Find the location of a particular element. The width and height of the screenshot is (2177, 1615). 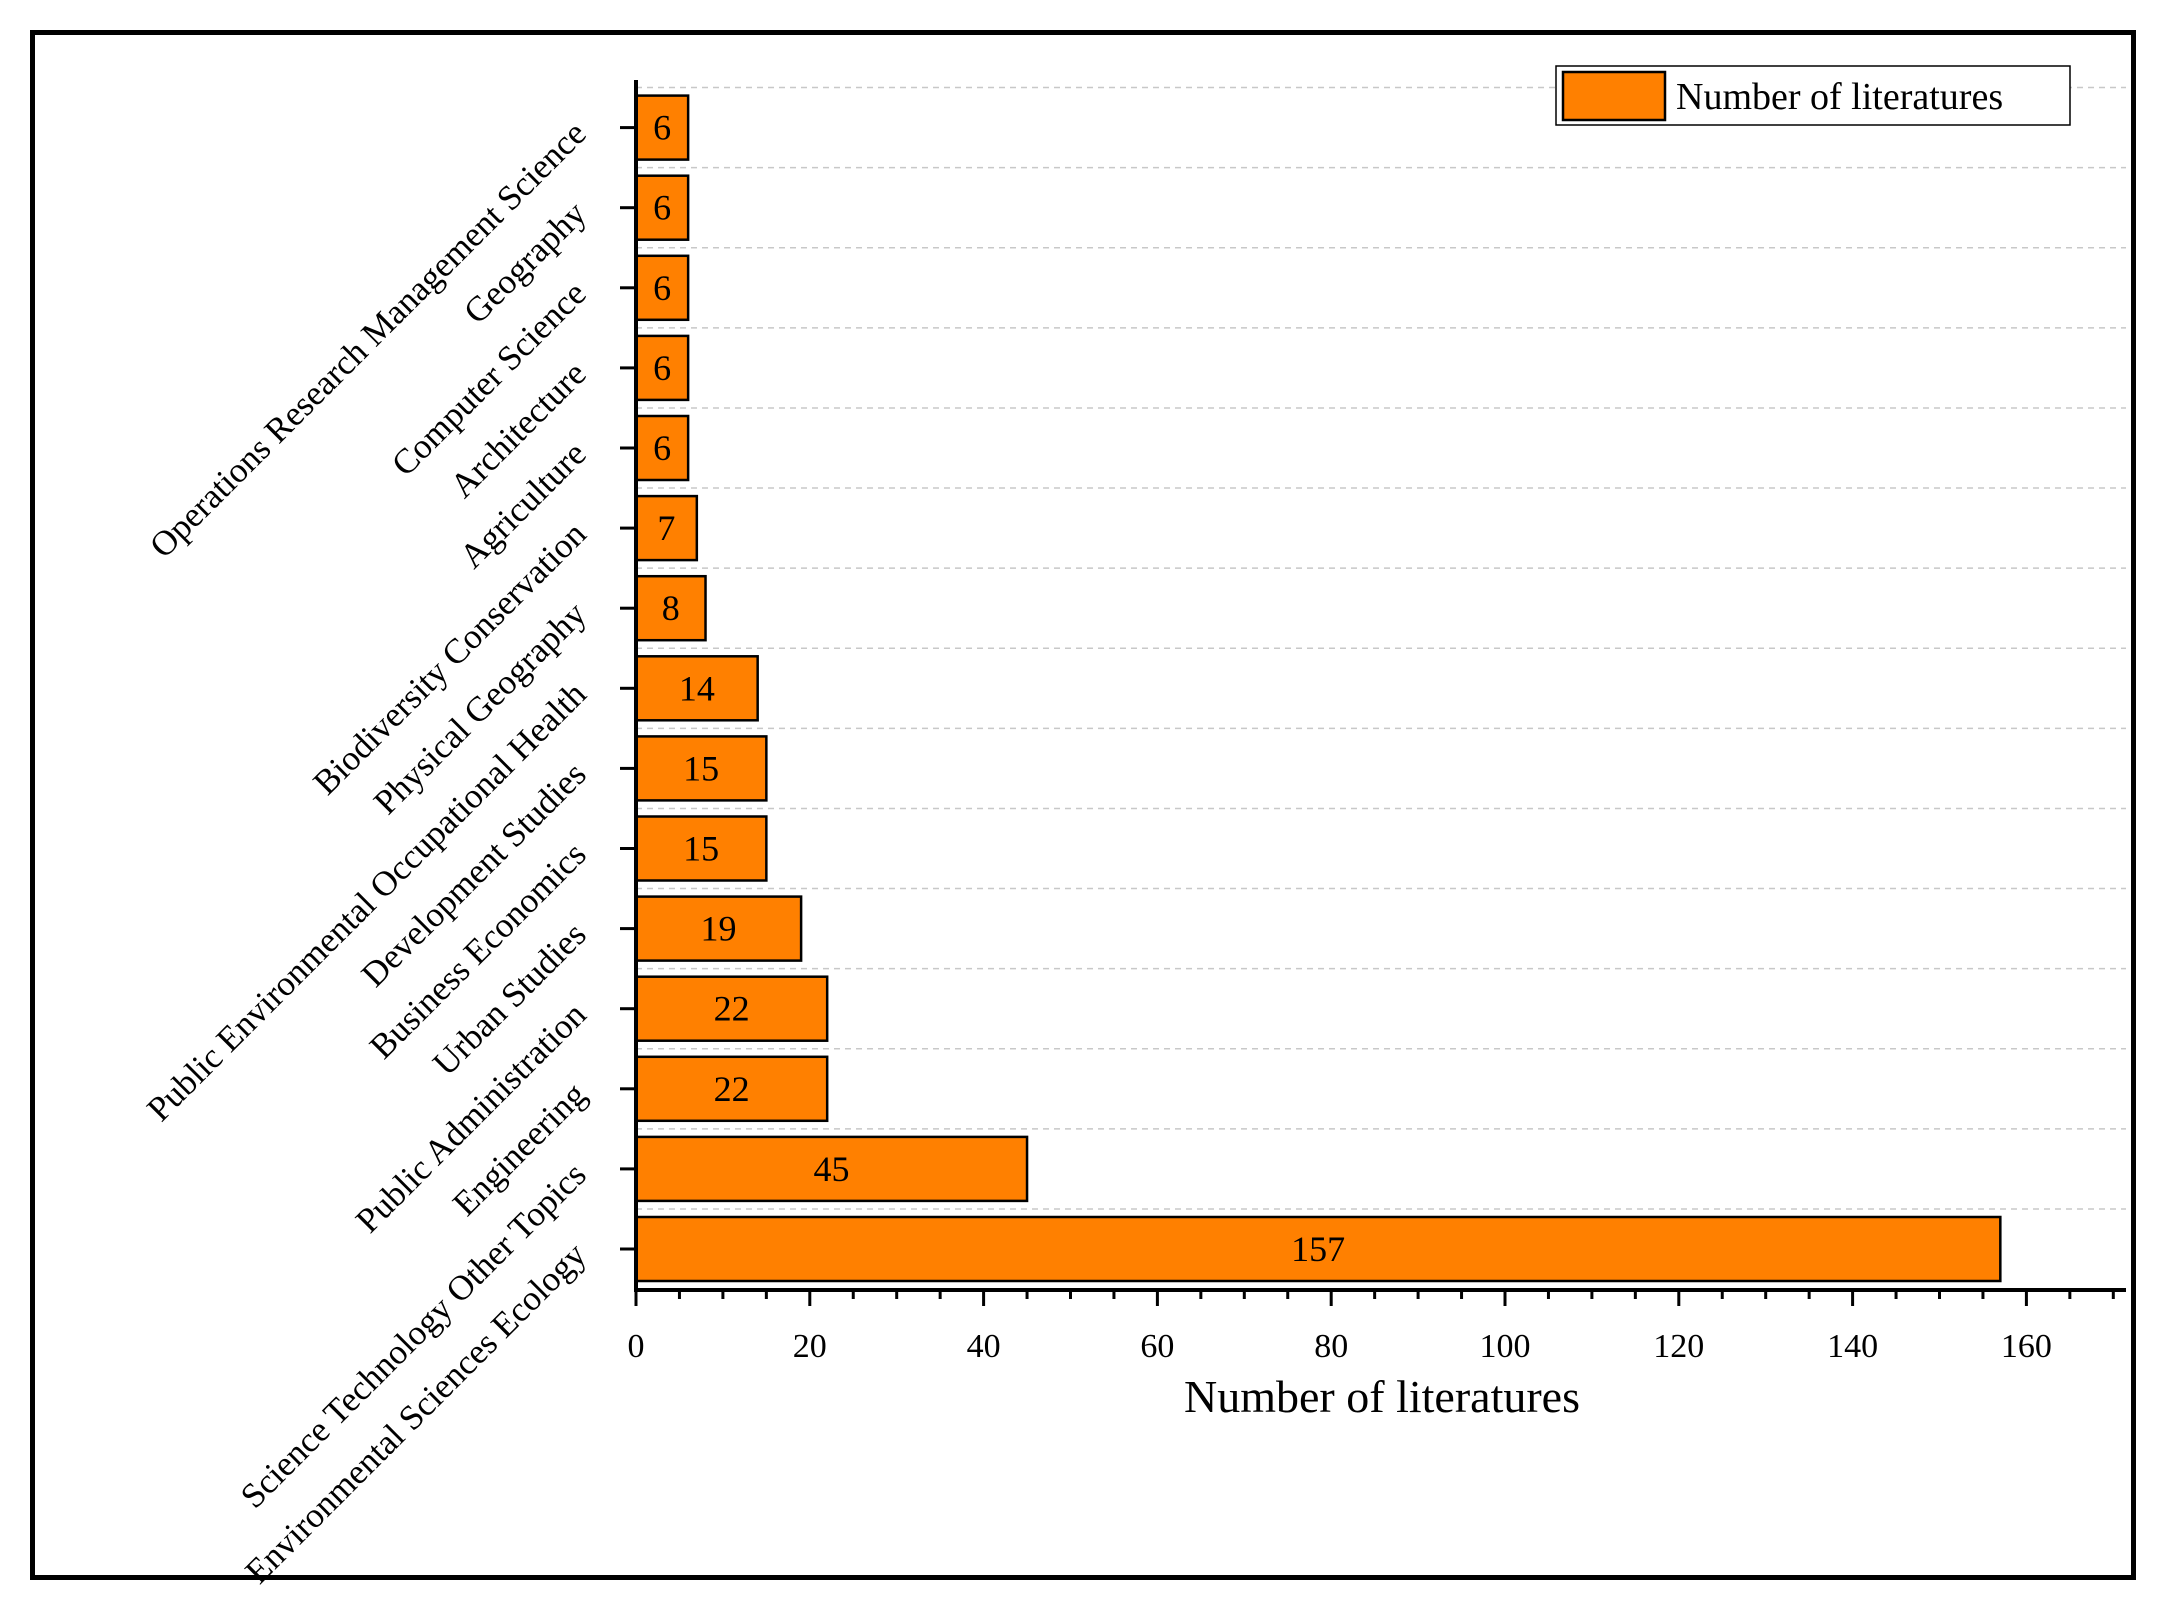

x-tick-label: 60 is located at coordinates (1157, 1346).